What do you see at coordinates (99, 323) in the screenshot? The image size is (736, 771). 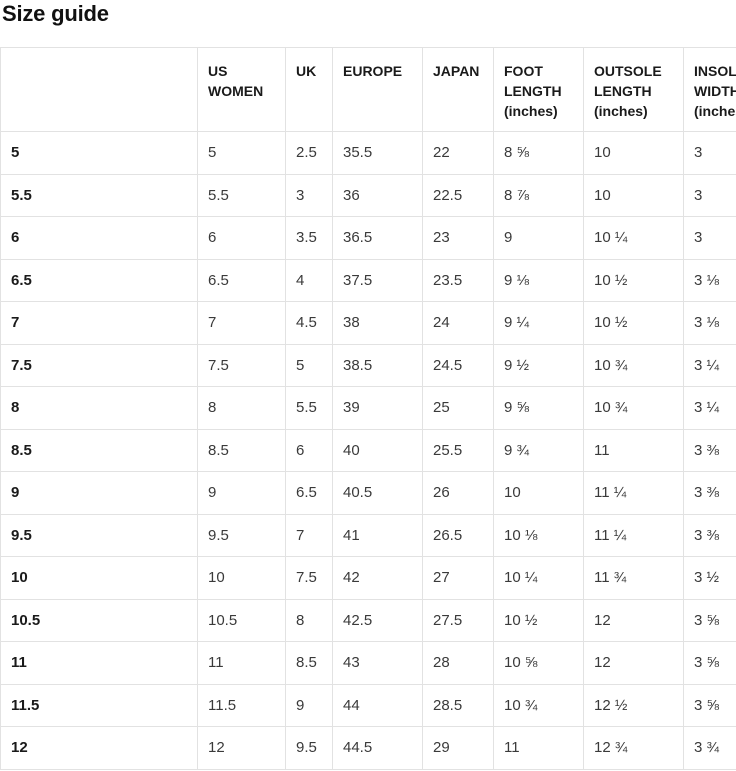 I see `row-label: 7` at bounding box center [99, 323].